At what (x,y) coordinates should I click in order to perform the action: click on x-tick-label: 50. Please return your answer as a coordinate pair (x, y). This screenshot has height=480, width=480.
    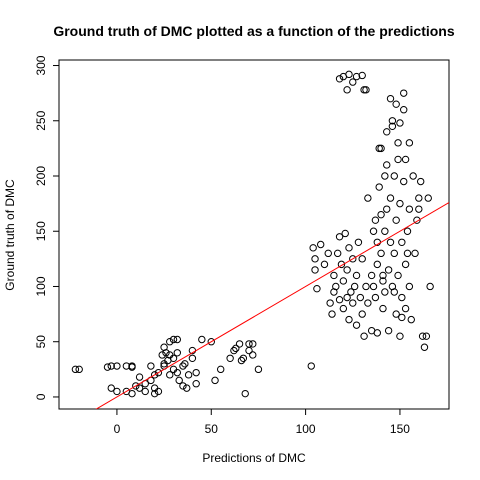
    Looking at the image, I should click on (212, 429).